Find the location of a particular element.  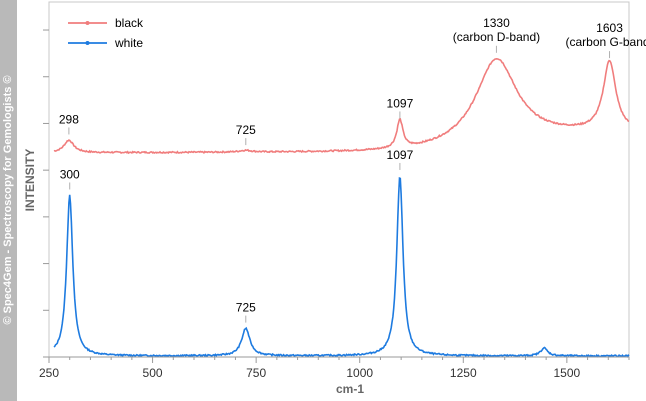

x-tick-label: 750 is located at coordinates (256, 373).